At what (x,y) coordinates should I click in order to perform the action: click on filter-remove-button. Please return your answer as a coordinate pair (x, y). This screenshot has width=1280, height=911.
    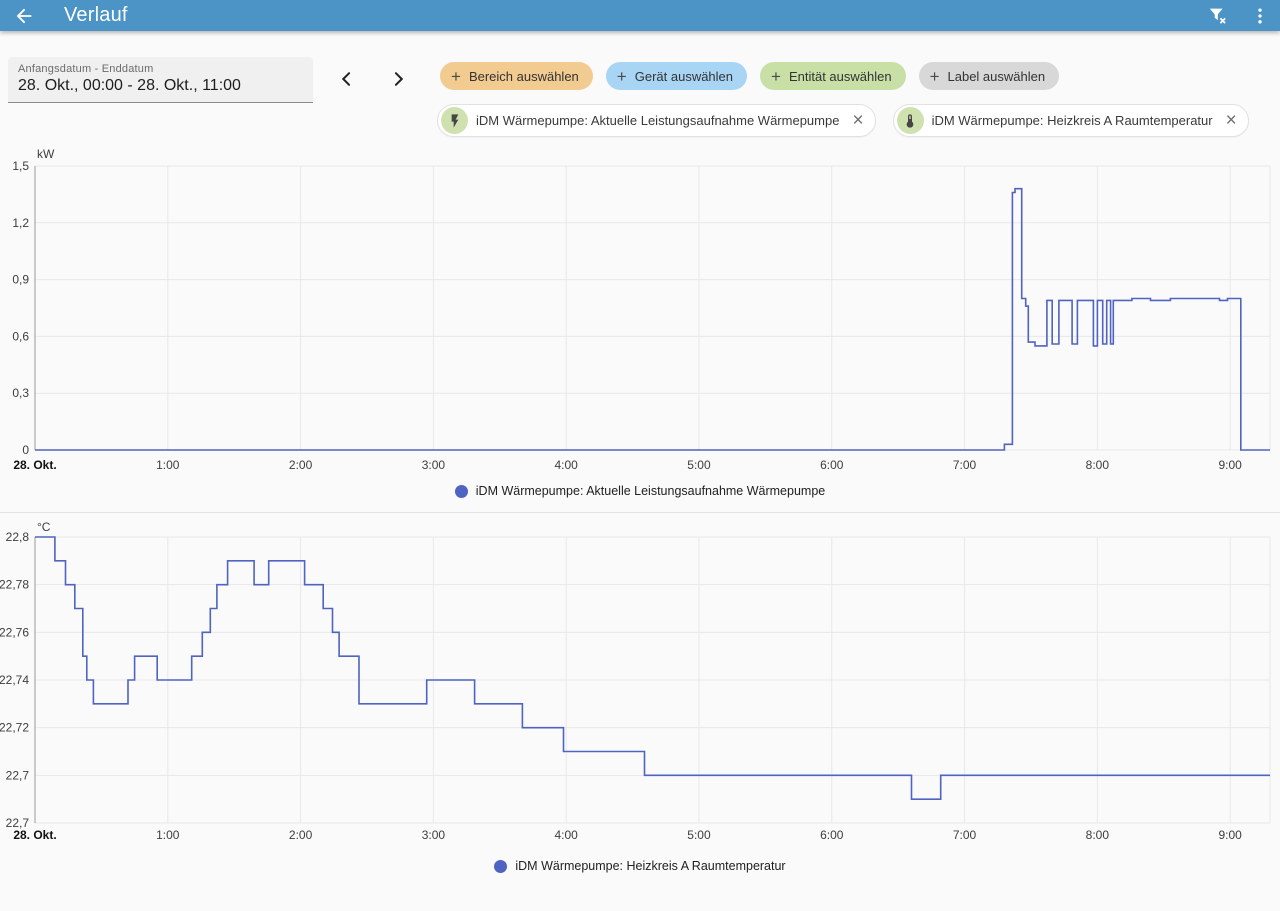
    Looking at the image, I should click on (1218, 15).